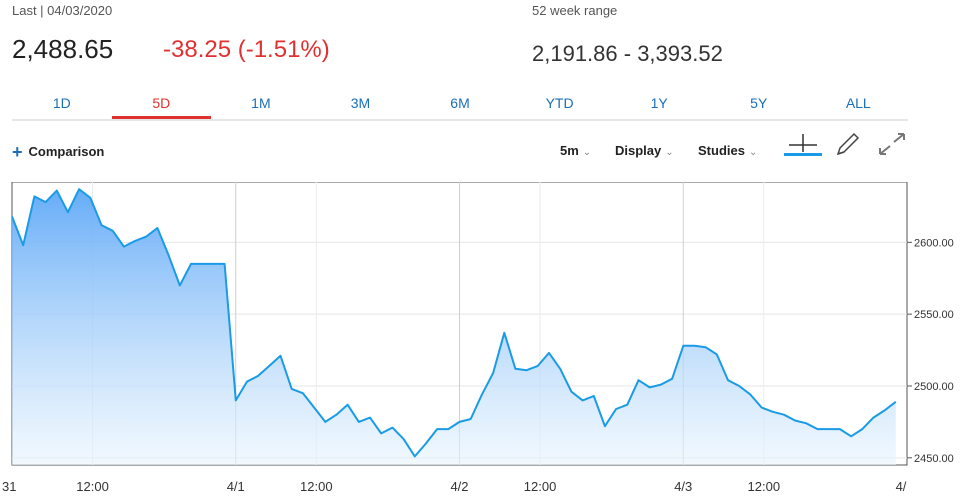  Describe the element at coordinates (638, 150) in the screenshot. I see `display-label: Display` at that location.